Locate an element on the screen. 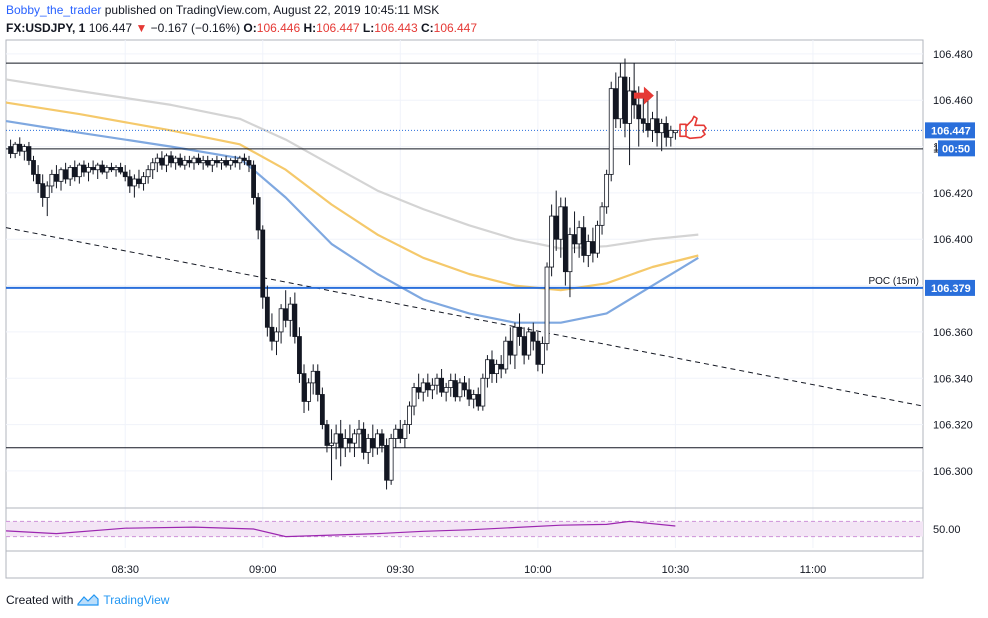  poc-price-label: 106.379 is located at coordinates (950, 287).